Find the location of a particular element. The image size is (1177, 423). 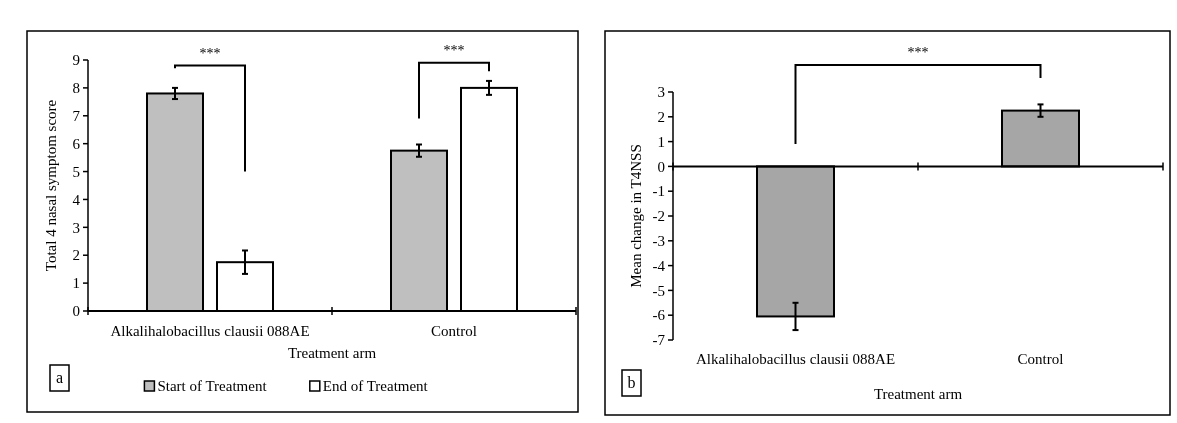

y-tick-label: -4 is located at coordinates (659, 265).